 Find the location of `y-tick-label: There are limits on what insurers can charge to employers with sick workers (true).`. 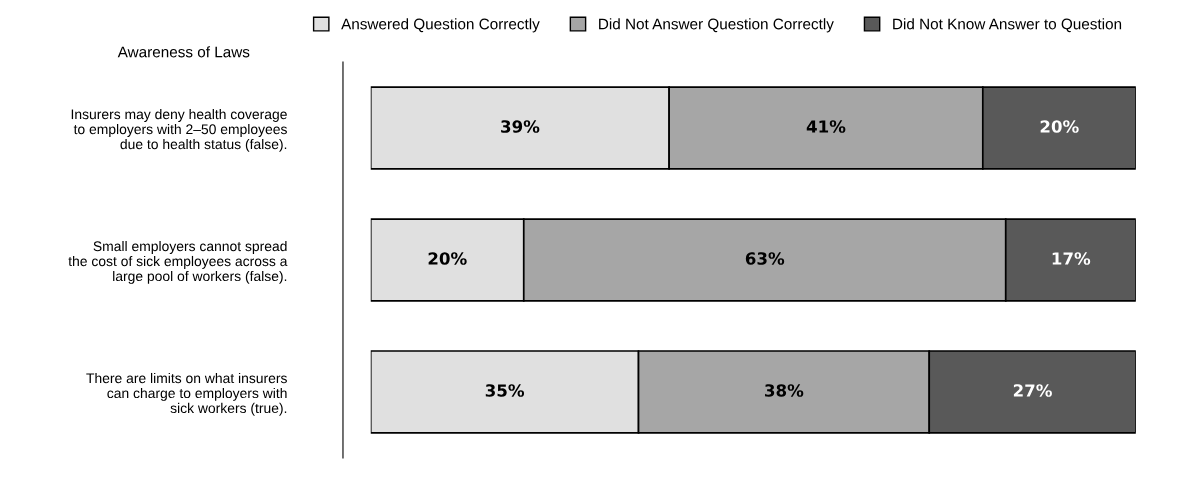

y-tick-label: There are limits on what insurers can charge to employers with sick workers (true). is located at coordinates (186, 394).